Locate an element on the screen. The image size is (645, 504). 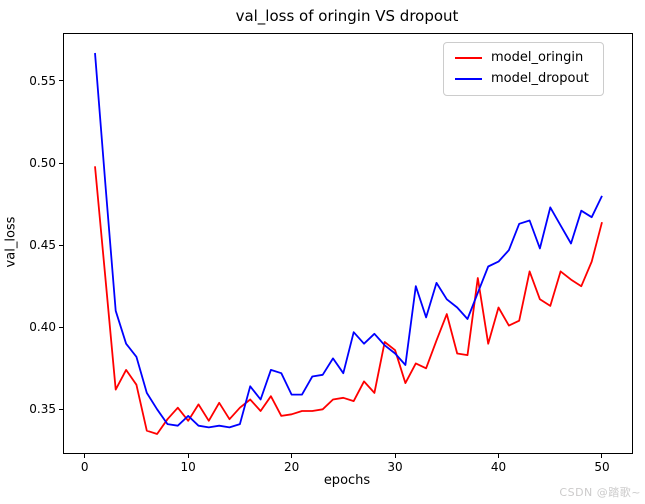
legend-line-red is located at coordinates (468, 58).